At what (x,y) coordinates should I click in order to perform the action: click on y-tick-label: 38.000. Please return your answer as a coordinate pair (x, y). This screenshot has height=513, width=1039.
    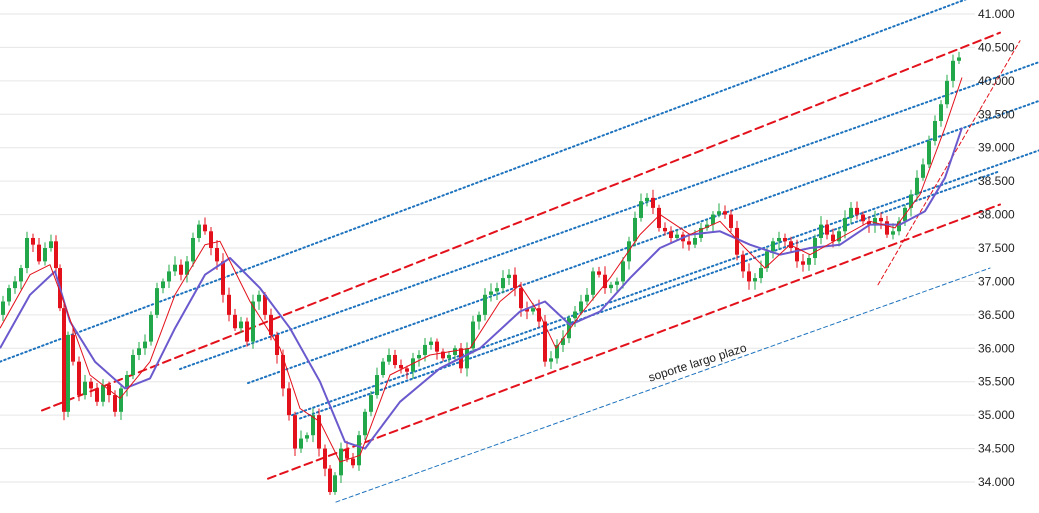
    Looking at the image, I should click on (996, 215).